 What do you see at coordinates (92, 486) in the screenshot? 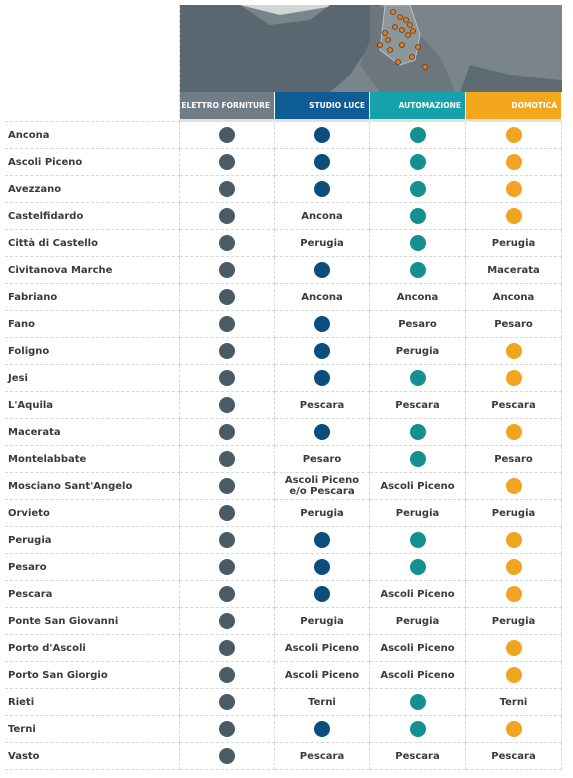
I see `city-name: Mosciano Sant'Angelo` at bounding box center [92, 486].